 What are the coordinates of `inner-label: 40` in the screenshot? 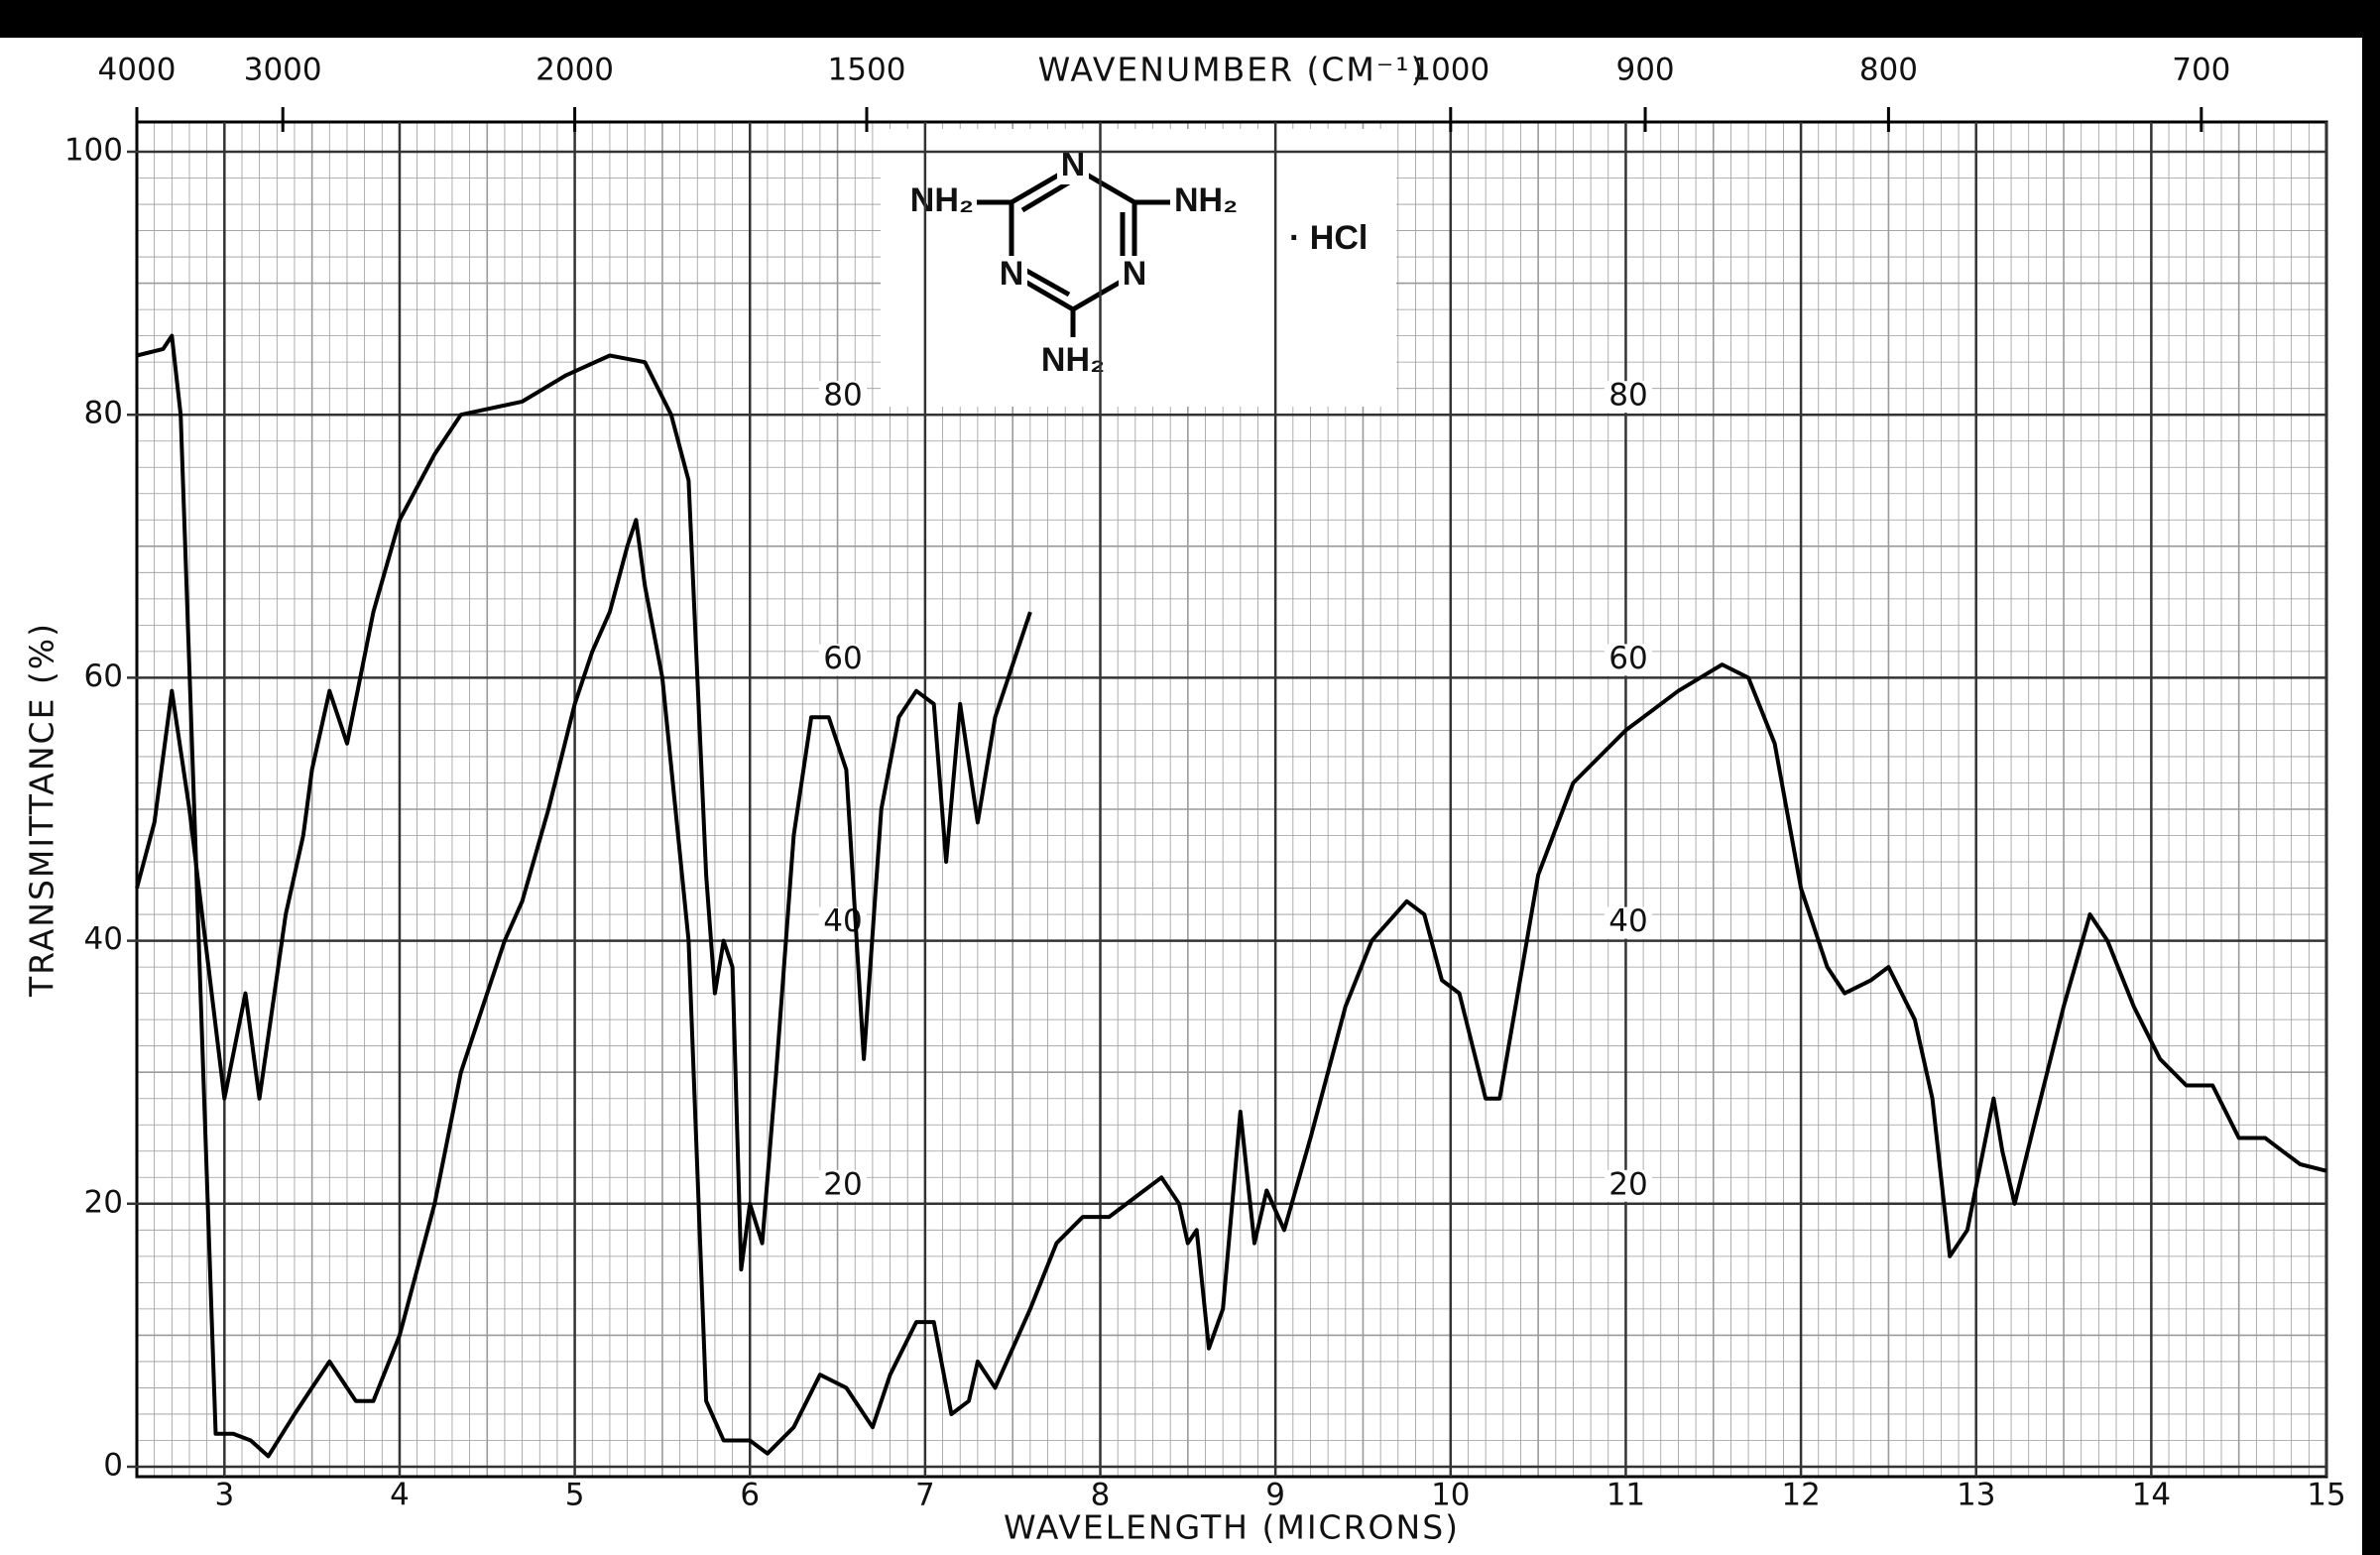 It's located at (1627, 921).